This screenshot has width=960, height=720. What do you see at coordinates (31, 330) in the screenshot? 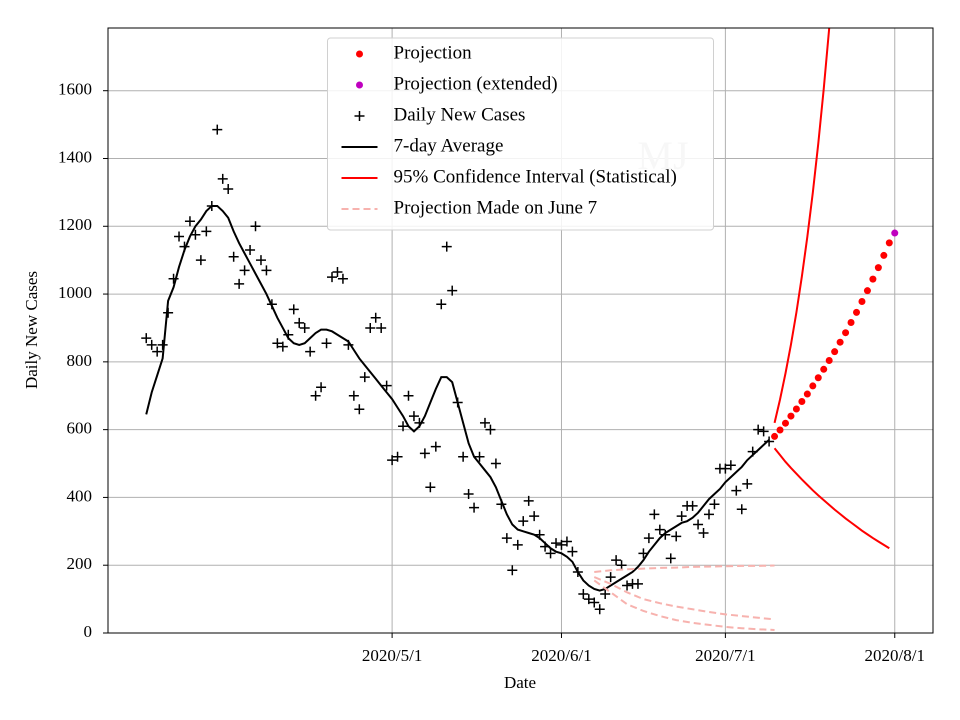
I see `y-axis-label: Daily New Cases` at bounding box center [31, 330].